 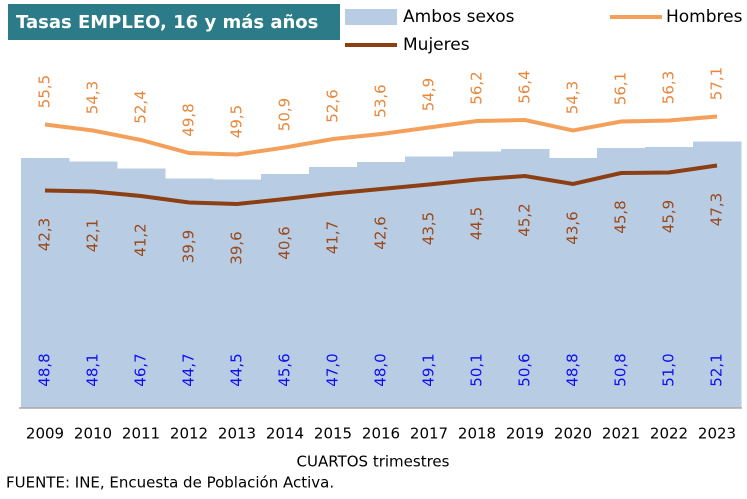 I want to click on value-label: 48,1, so click(x=93, y=369).